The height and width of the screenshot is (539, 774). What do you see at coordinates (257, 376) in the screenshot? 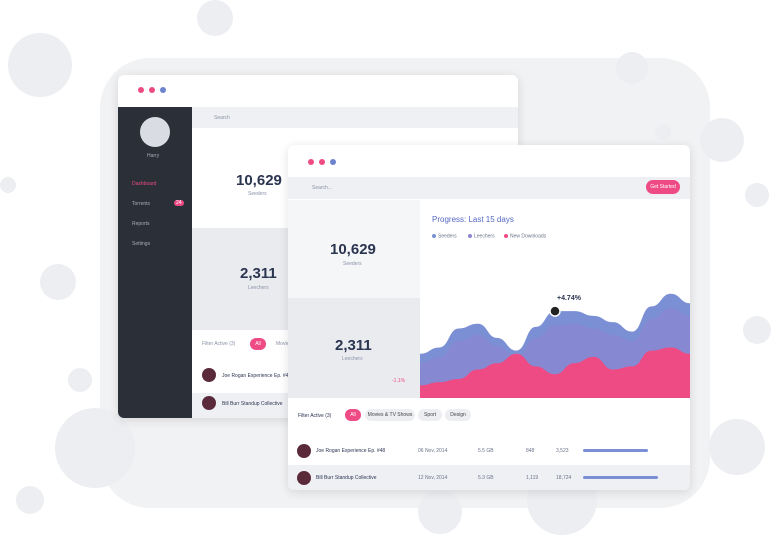
I see `row-title: Joe Rogan Experience Ep. #48` at bounding box center [257, 376].